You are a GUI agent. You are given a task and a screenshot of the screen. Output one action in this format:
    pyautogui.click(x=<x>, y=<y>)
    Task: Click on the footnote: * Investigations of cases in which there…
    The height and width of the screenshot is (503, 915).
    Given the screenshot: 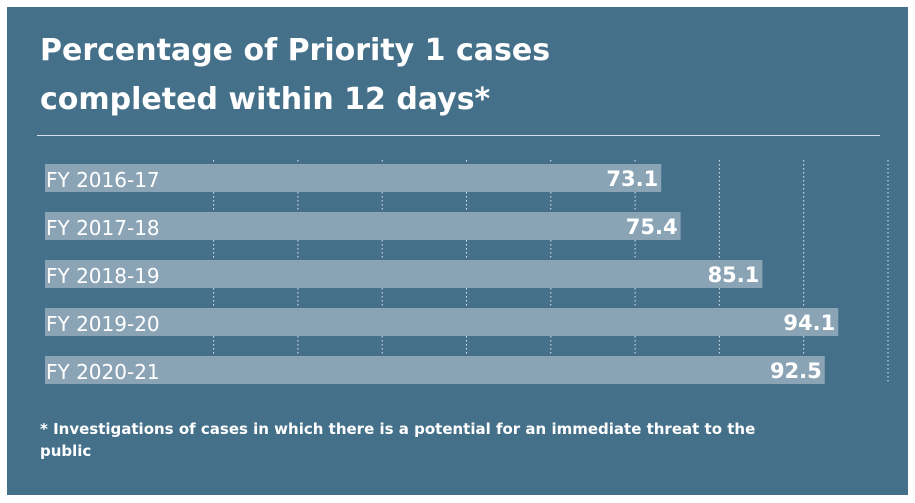 What is the action you would take?
    pyautogui.click(x=398, y=440)
    